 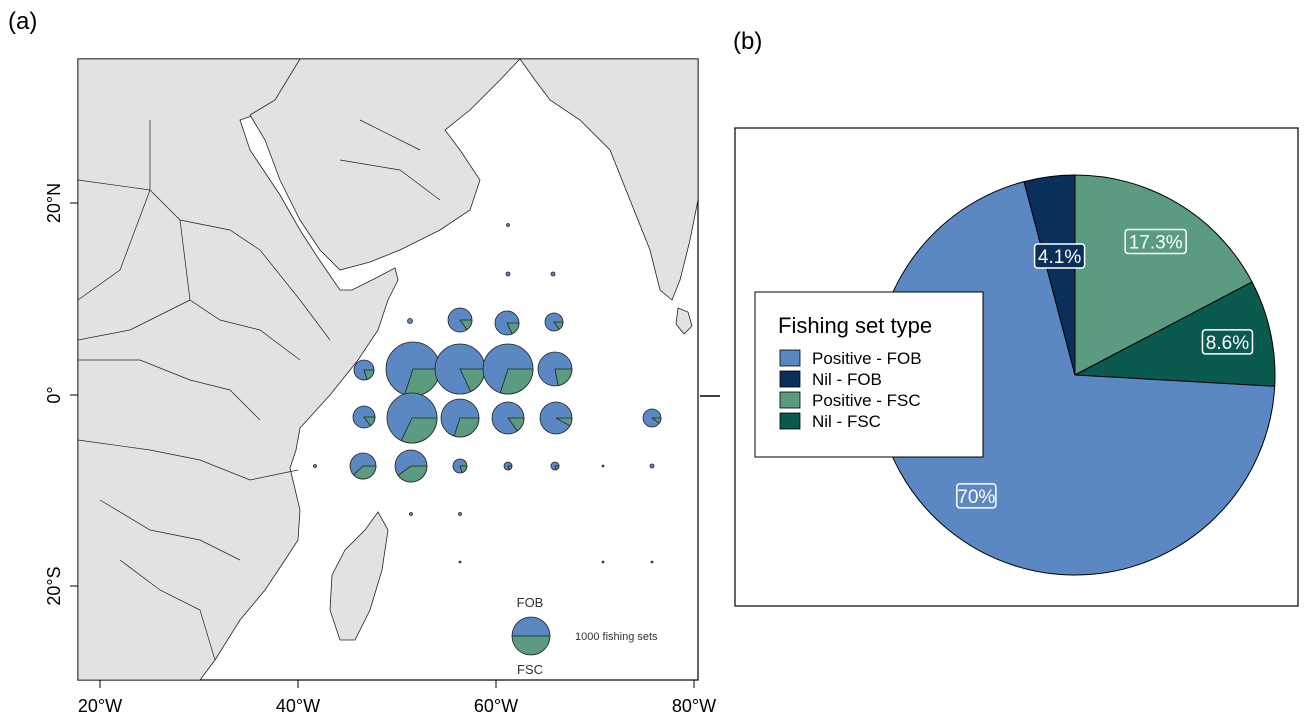 I want to click on arabia-landmass, so click(x=385, y=165).